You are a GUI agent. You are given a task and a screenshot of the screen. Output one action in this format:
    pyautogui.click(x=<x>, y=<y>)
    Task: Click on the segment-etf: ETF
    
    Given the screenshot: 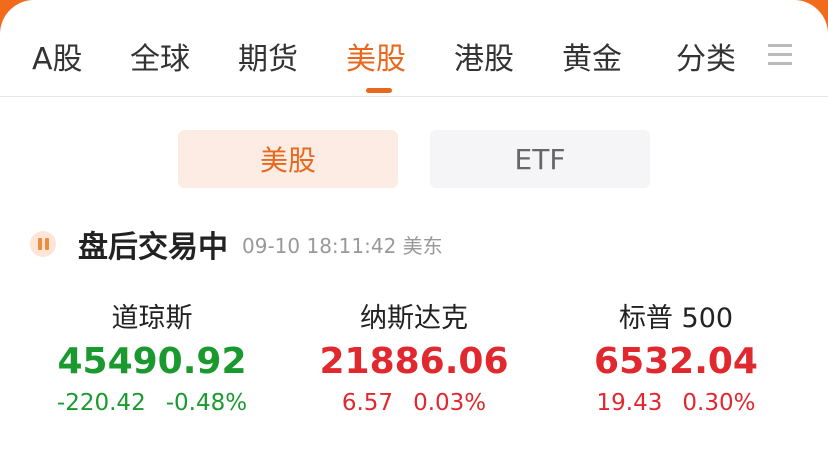 What is the action you would take?
    pyautogui.click(x=540, y=159)
    